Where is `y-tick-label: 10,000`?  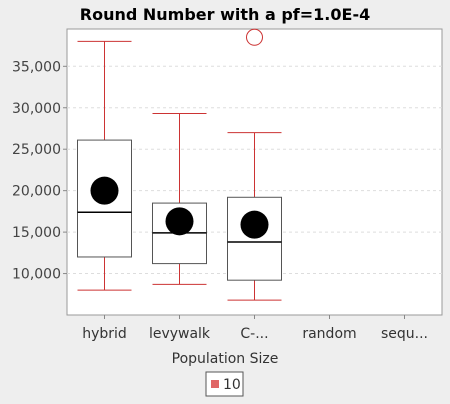
y-tick-label: 10,000 is located at coordinates (36, 275).